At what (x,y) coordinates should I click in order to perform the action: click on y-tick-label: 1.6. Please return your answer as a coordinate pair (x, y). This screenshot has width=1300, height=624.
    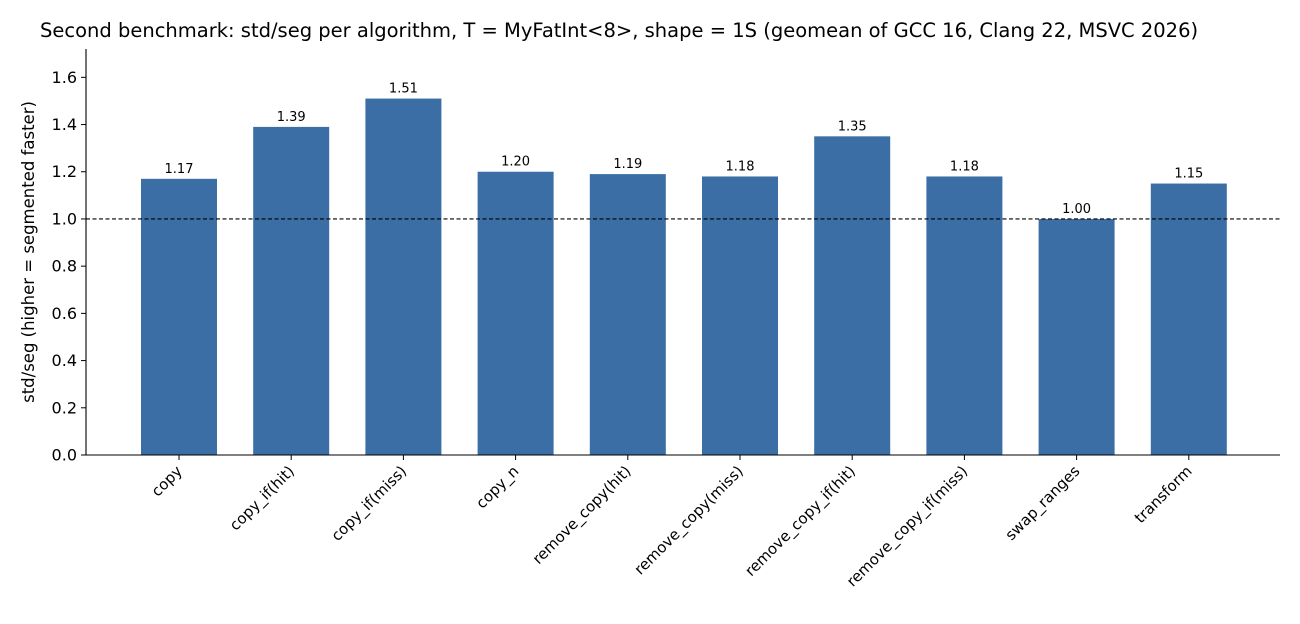
    Looking at the image, I should click on (64, 77).